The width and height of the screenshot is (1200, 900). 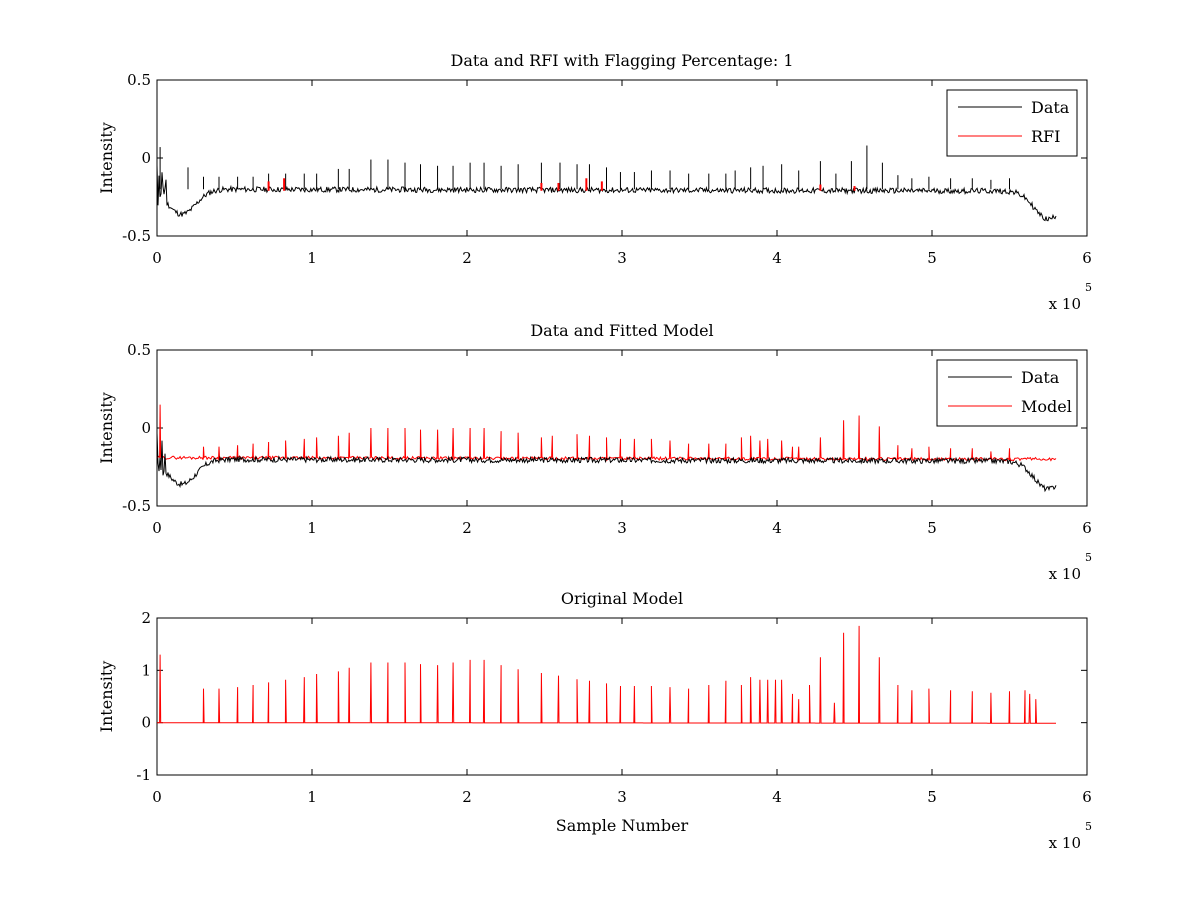 I want to click on legend-label-rfi: RFI, so click(x=1045, y=136).